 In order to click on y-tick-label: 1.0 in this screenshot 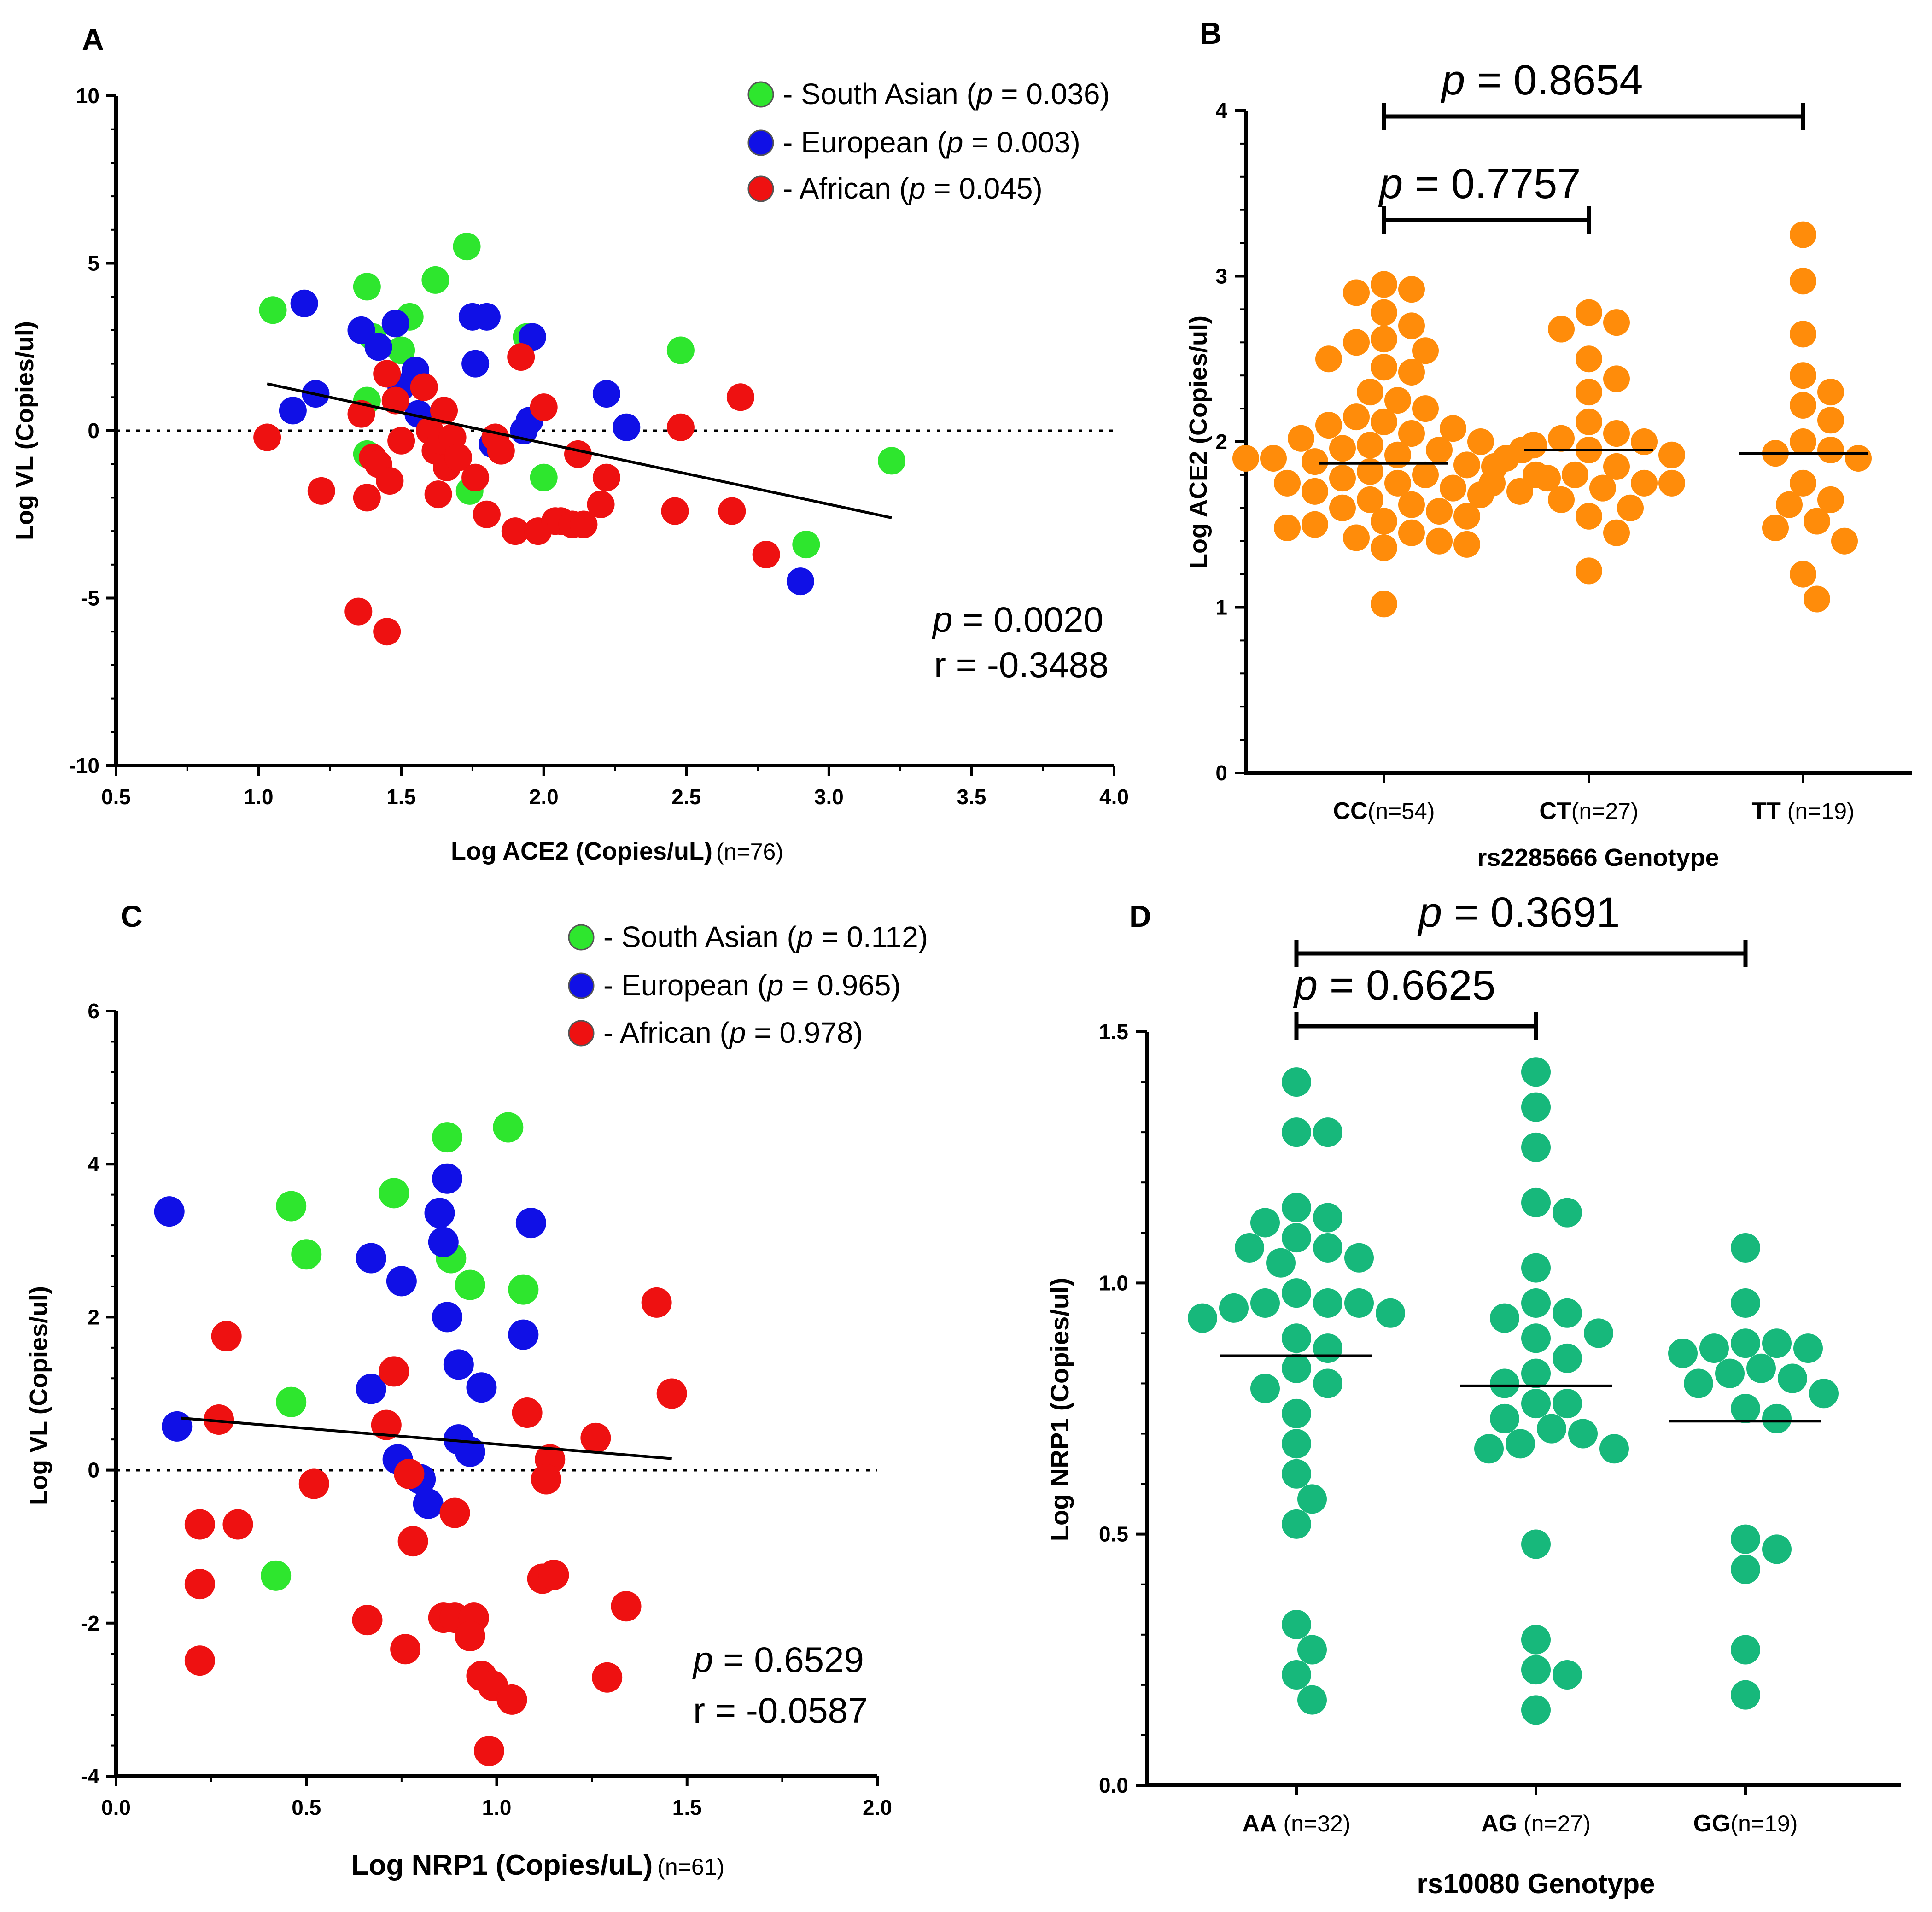, I will do `click(1113, 1283)`.